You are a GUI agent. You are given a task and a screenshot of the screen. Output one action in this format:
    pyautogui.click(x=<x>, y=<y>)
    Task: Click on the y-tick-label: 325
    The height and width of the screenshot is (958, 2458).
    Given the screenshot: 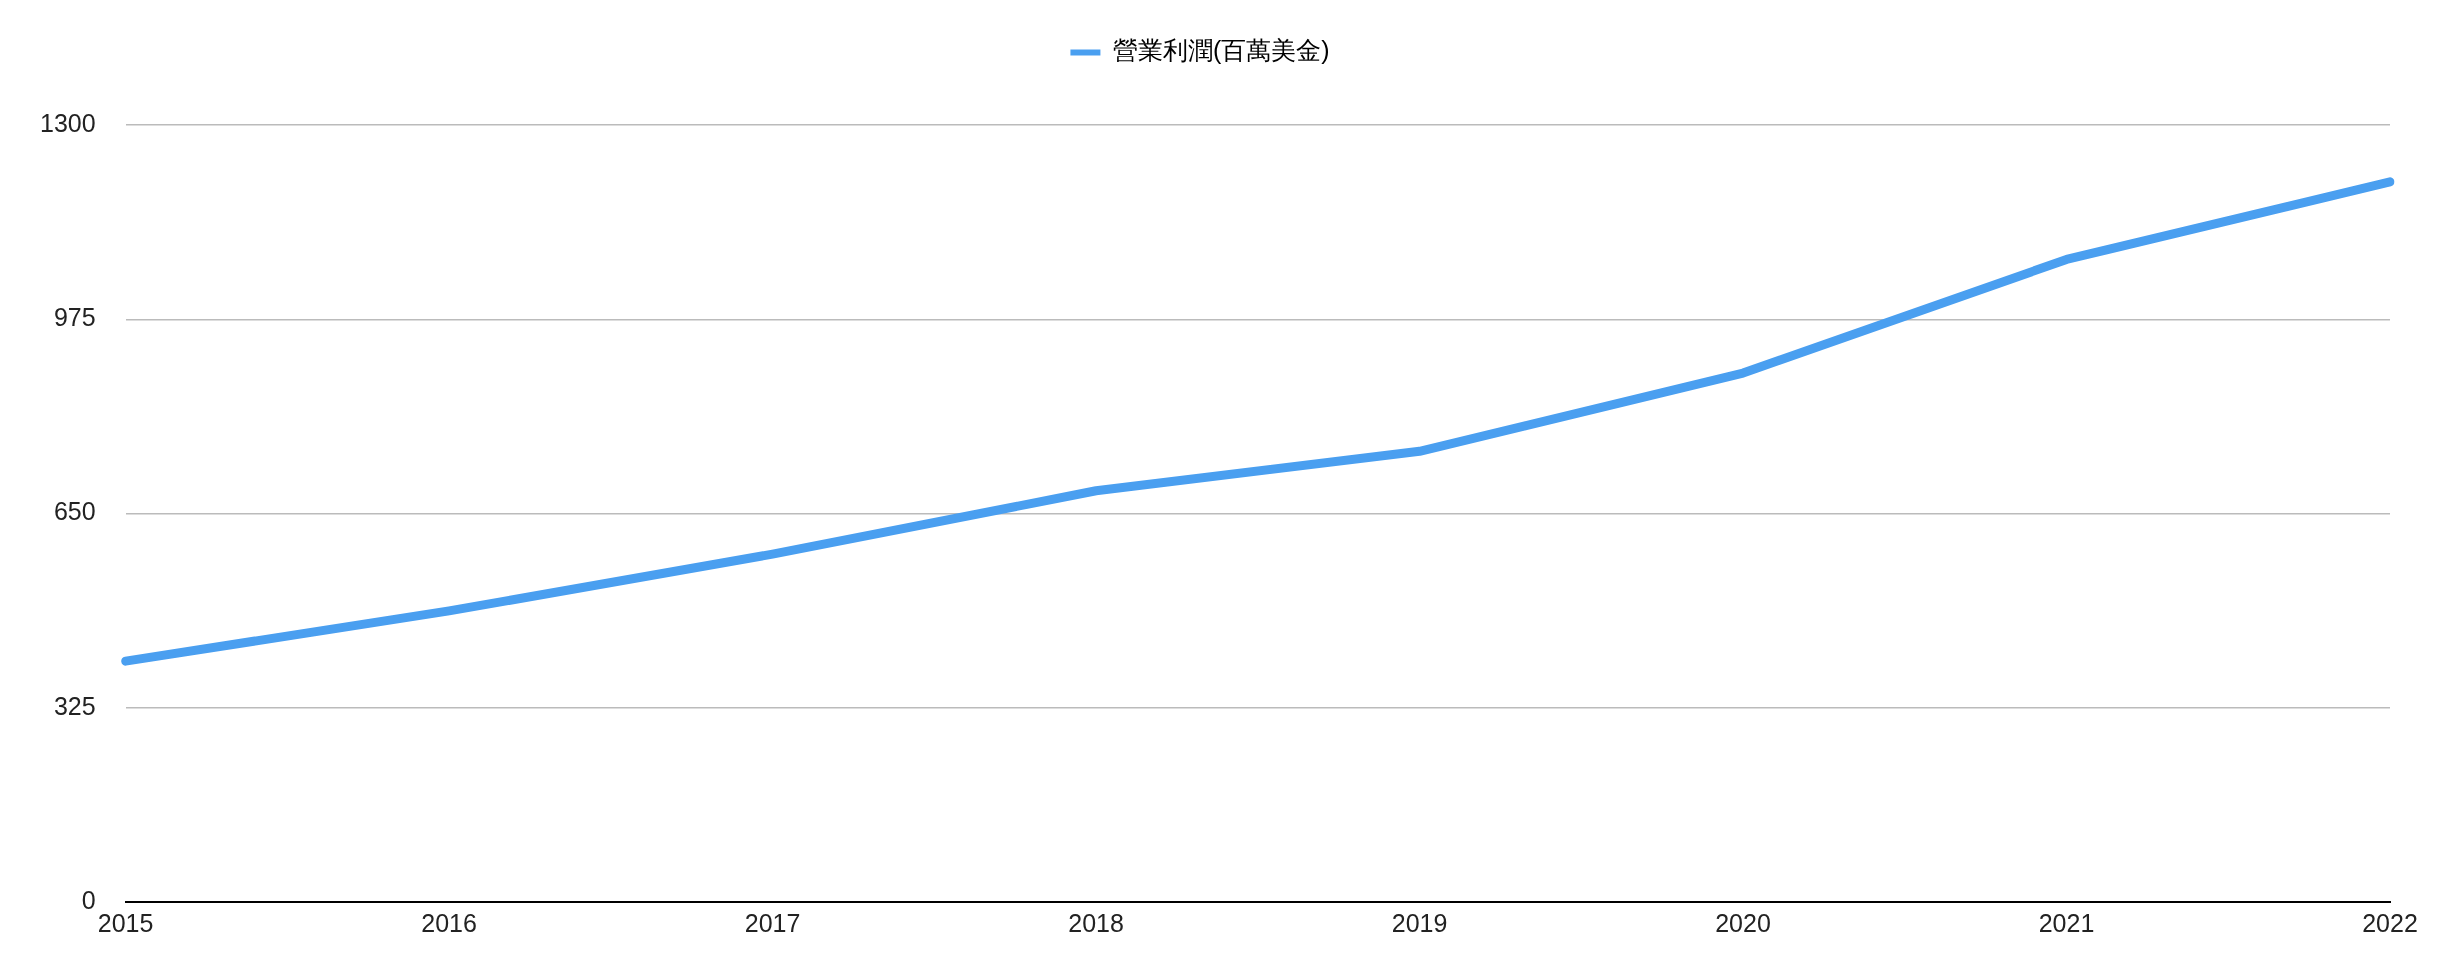 What is the action you would take?
    pyautogui.click(x=74, y=705)
    